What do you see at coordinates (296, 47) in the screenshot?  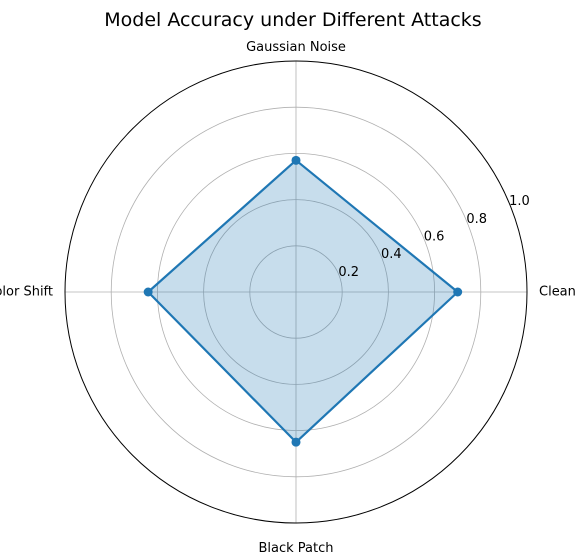 I see `category-label-gaussian-noise: Gaussian Noise` at bounding box center [296, 47].